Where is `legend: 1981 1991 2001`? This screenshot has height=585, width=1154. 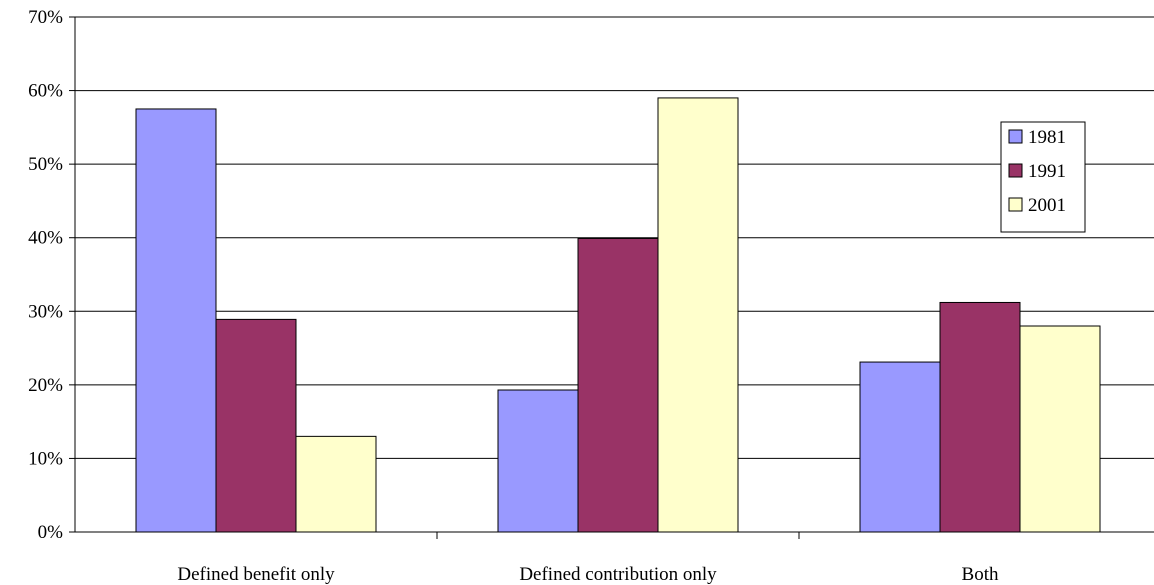 legend: 1981 1991 2001 is located at coordinates (1043, 177).